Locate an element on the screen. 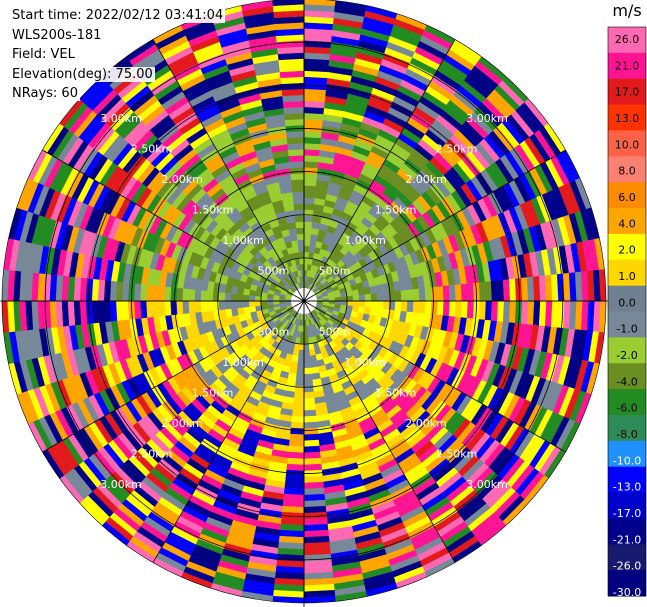  colorbar-tick-label: 6.0 is located at coordinates (627, 197).